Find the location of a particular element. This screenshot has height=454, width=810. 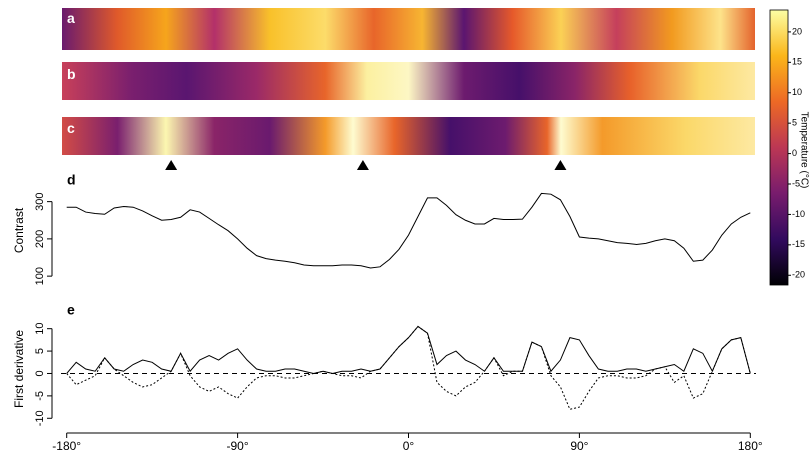

colorbar-tick-label: -10 is located at coordinates (798, 214).